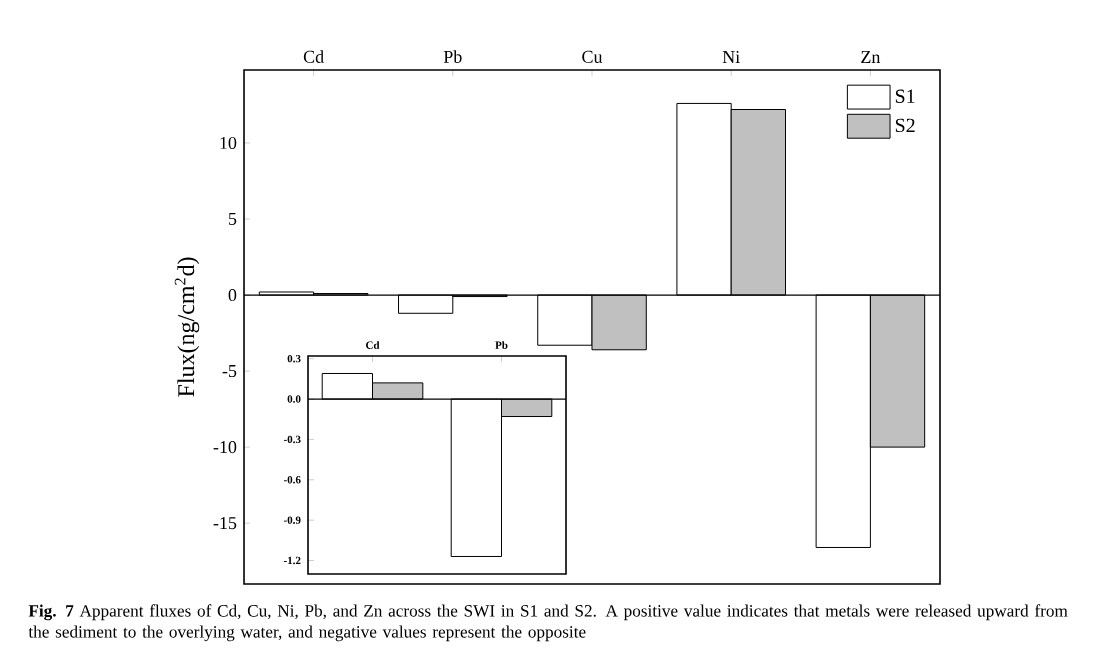 Image resolution: width=1108 pixels, height=672 pixels. Describe the element at coordinates (905, 125) in the screenshot. I see `legend-label: S2` at that location.